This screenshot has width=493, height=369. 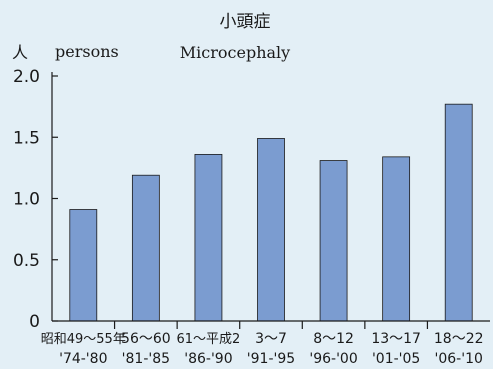 I want to click on chart-title: 小頭症, so click(x=245, y=22).